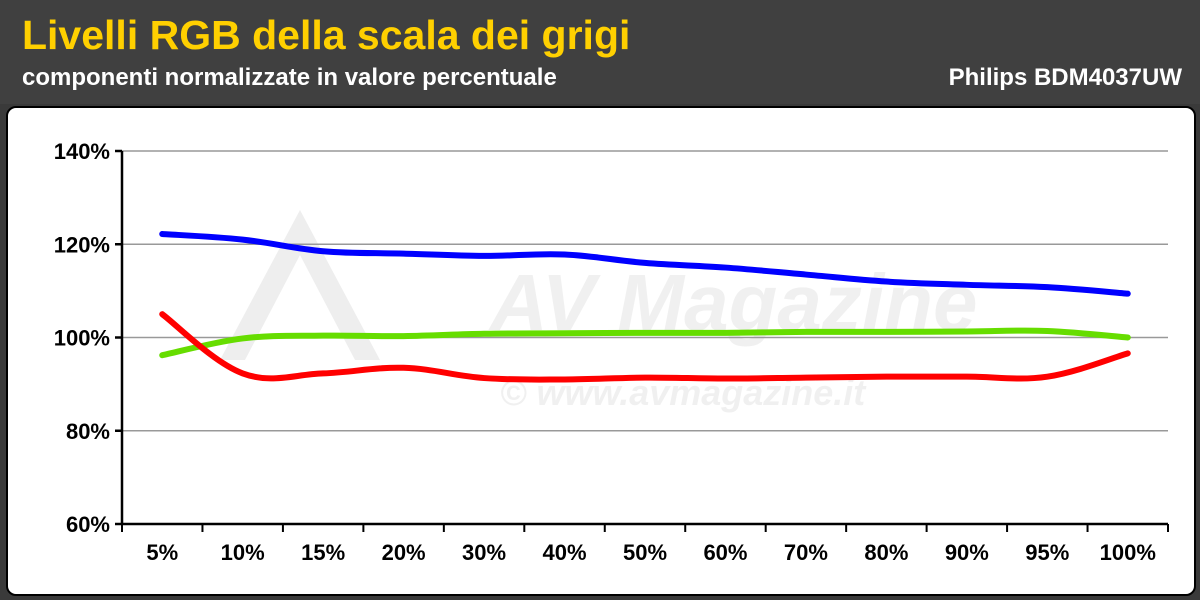 The width and height of the screenshot is (1200, 600). What do you see at coordinates (404, 552) in the screenshot?
I see `x-tick-label: 20%` at bounding box center [404, 552].